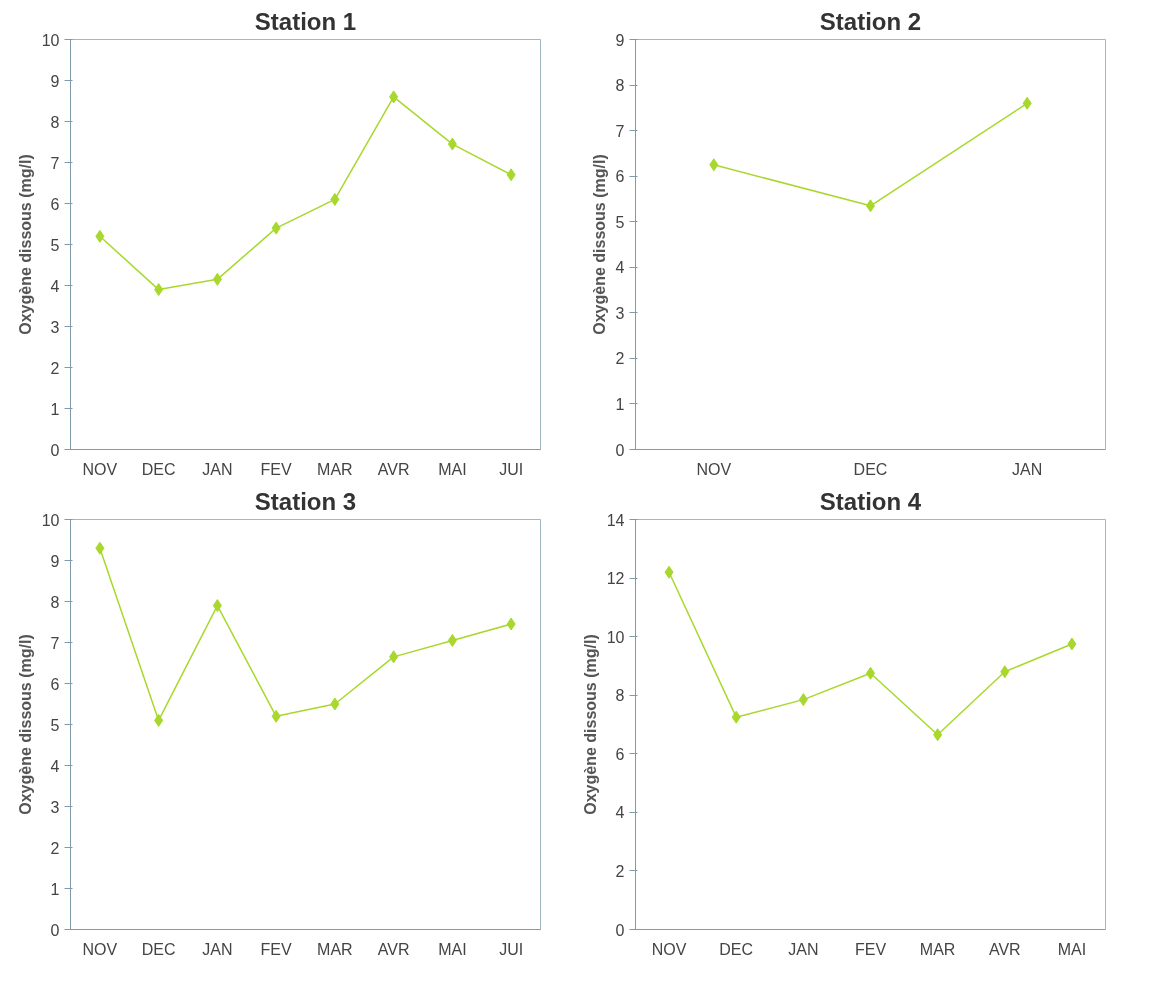 The image size is (1170, 997). I want to click on chart-title: Station 2, so click(870, 21).